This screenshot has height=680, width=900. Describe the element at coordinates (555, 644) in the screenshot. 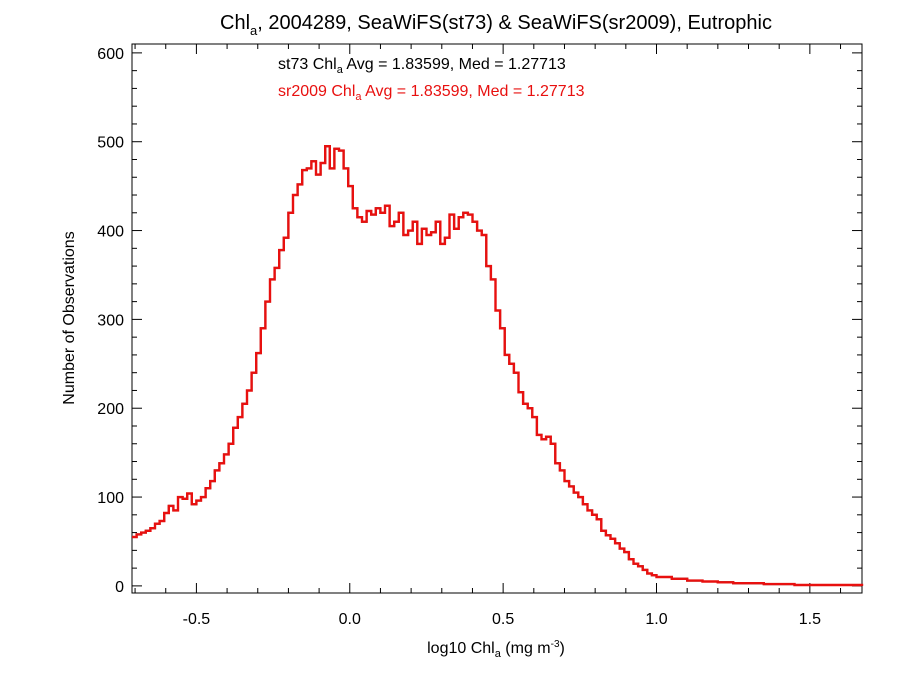

I see `x-axis-label-superscript: -3` at that location.